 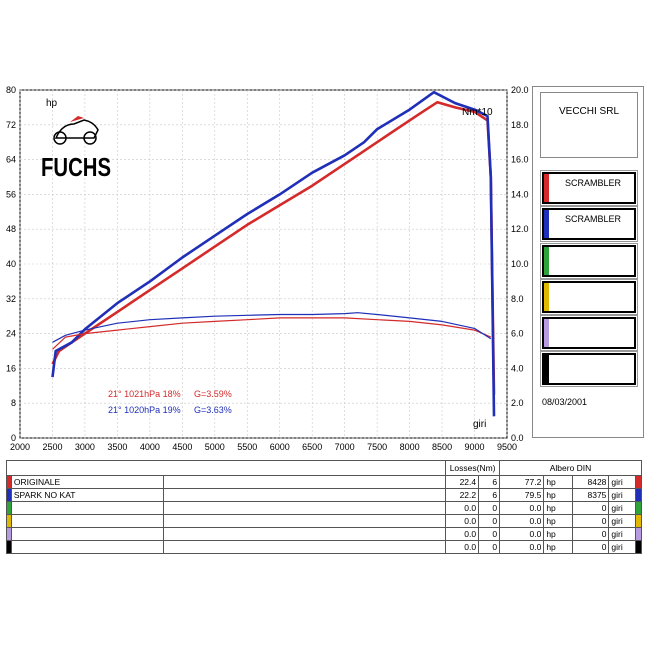 What do you see at coordinates (76, 167) in the screenshot?
I see `fuchs-logo-text: FUCHS` at bounding box center [76, 167].